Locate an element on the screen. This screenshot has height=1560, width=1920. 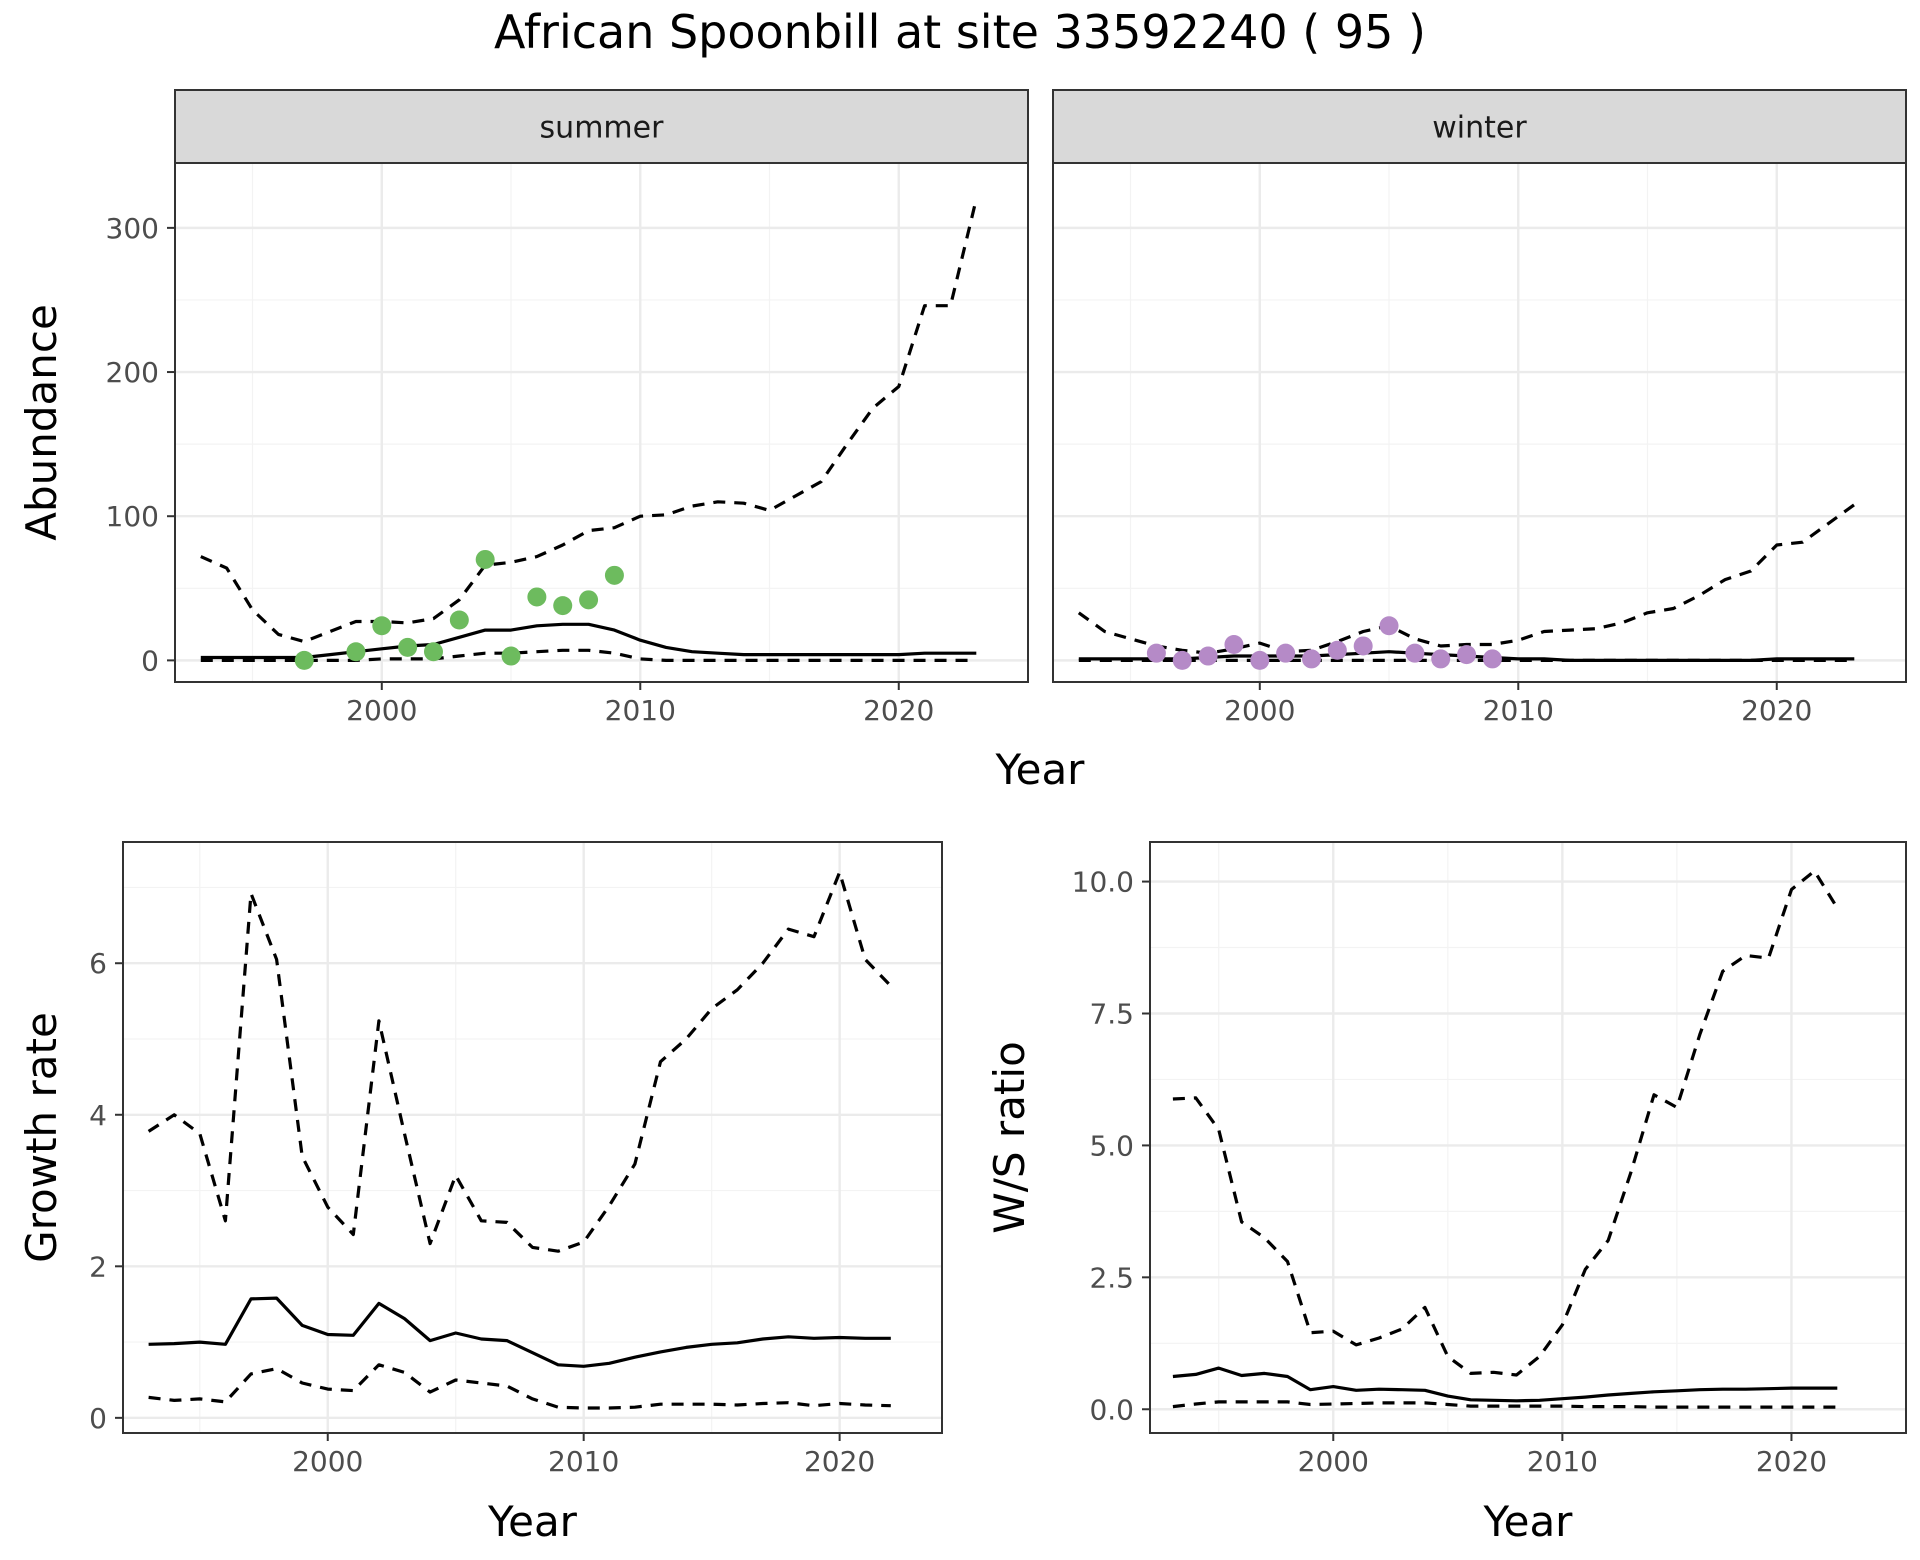
y-tick-label: 7.5 is located at coordinates (1111, 1013).